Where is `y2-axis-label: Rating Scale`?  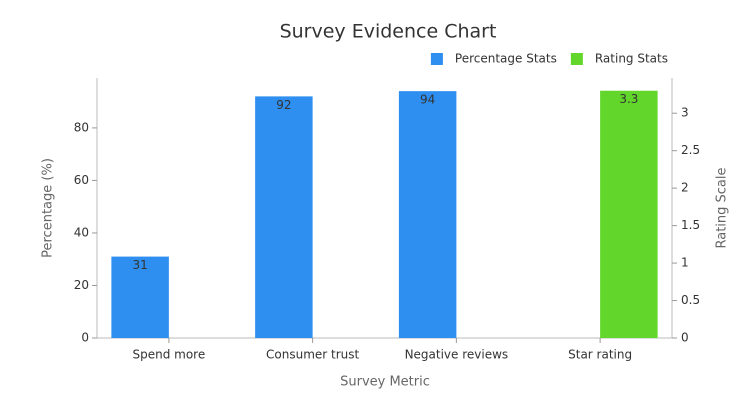 y2-axis-label: Rating Scale is located at coordinates (722, 207).